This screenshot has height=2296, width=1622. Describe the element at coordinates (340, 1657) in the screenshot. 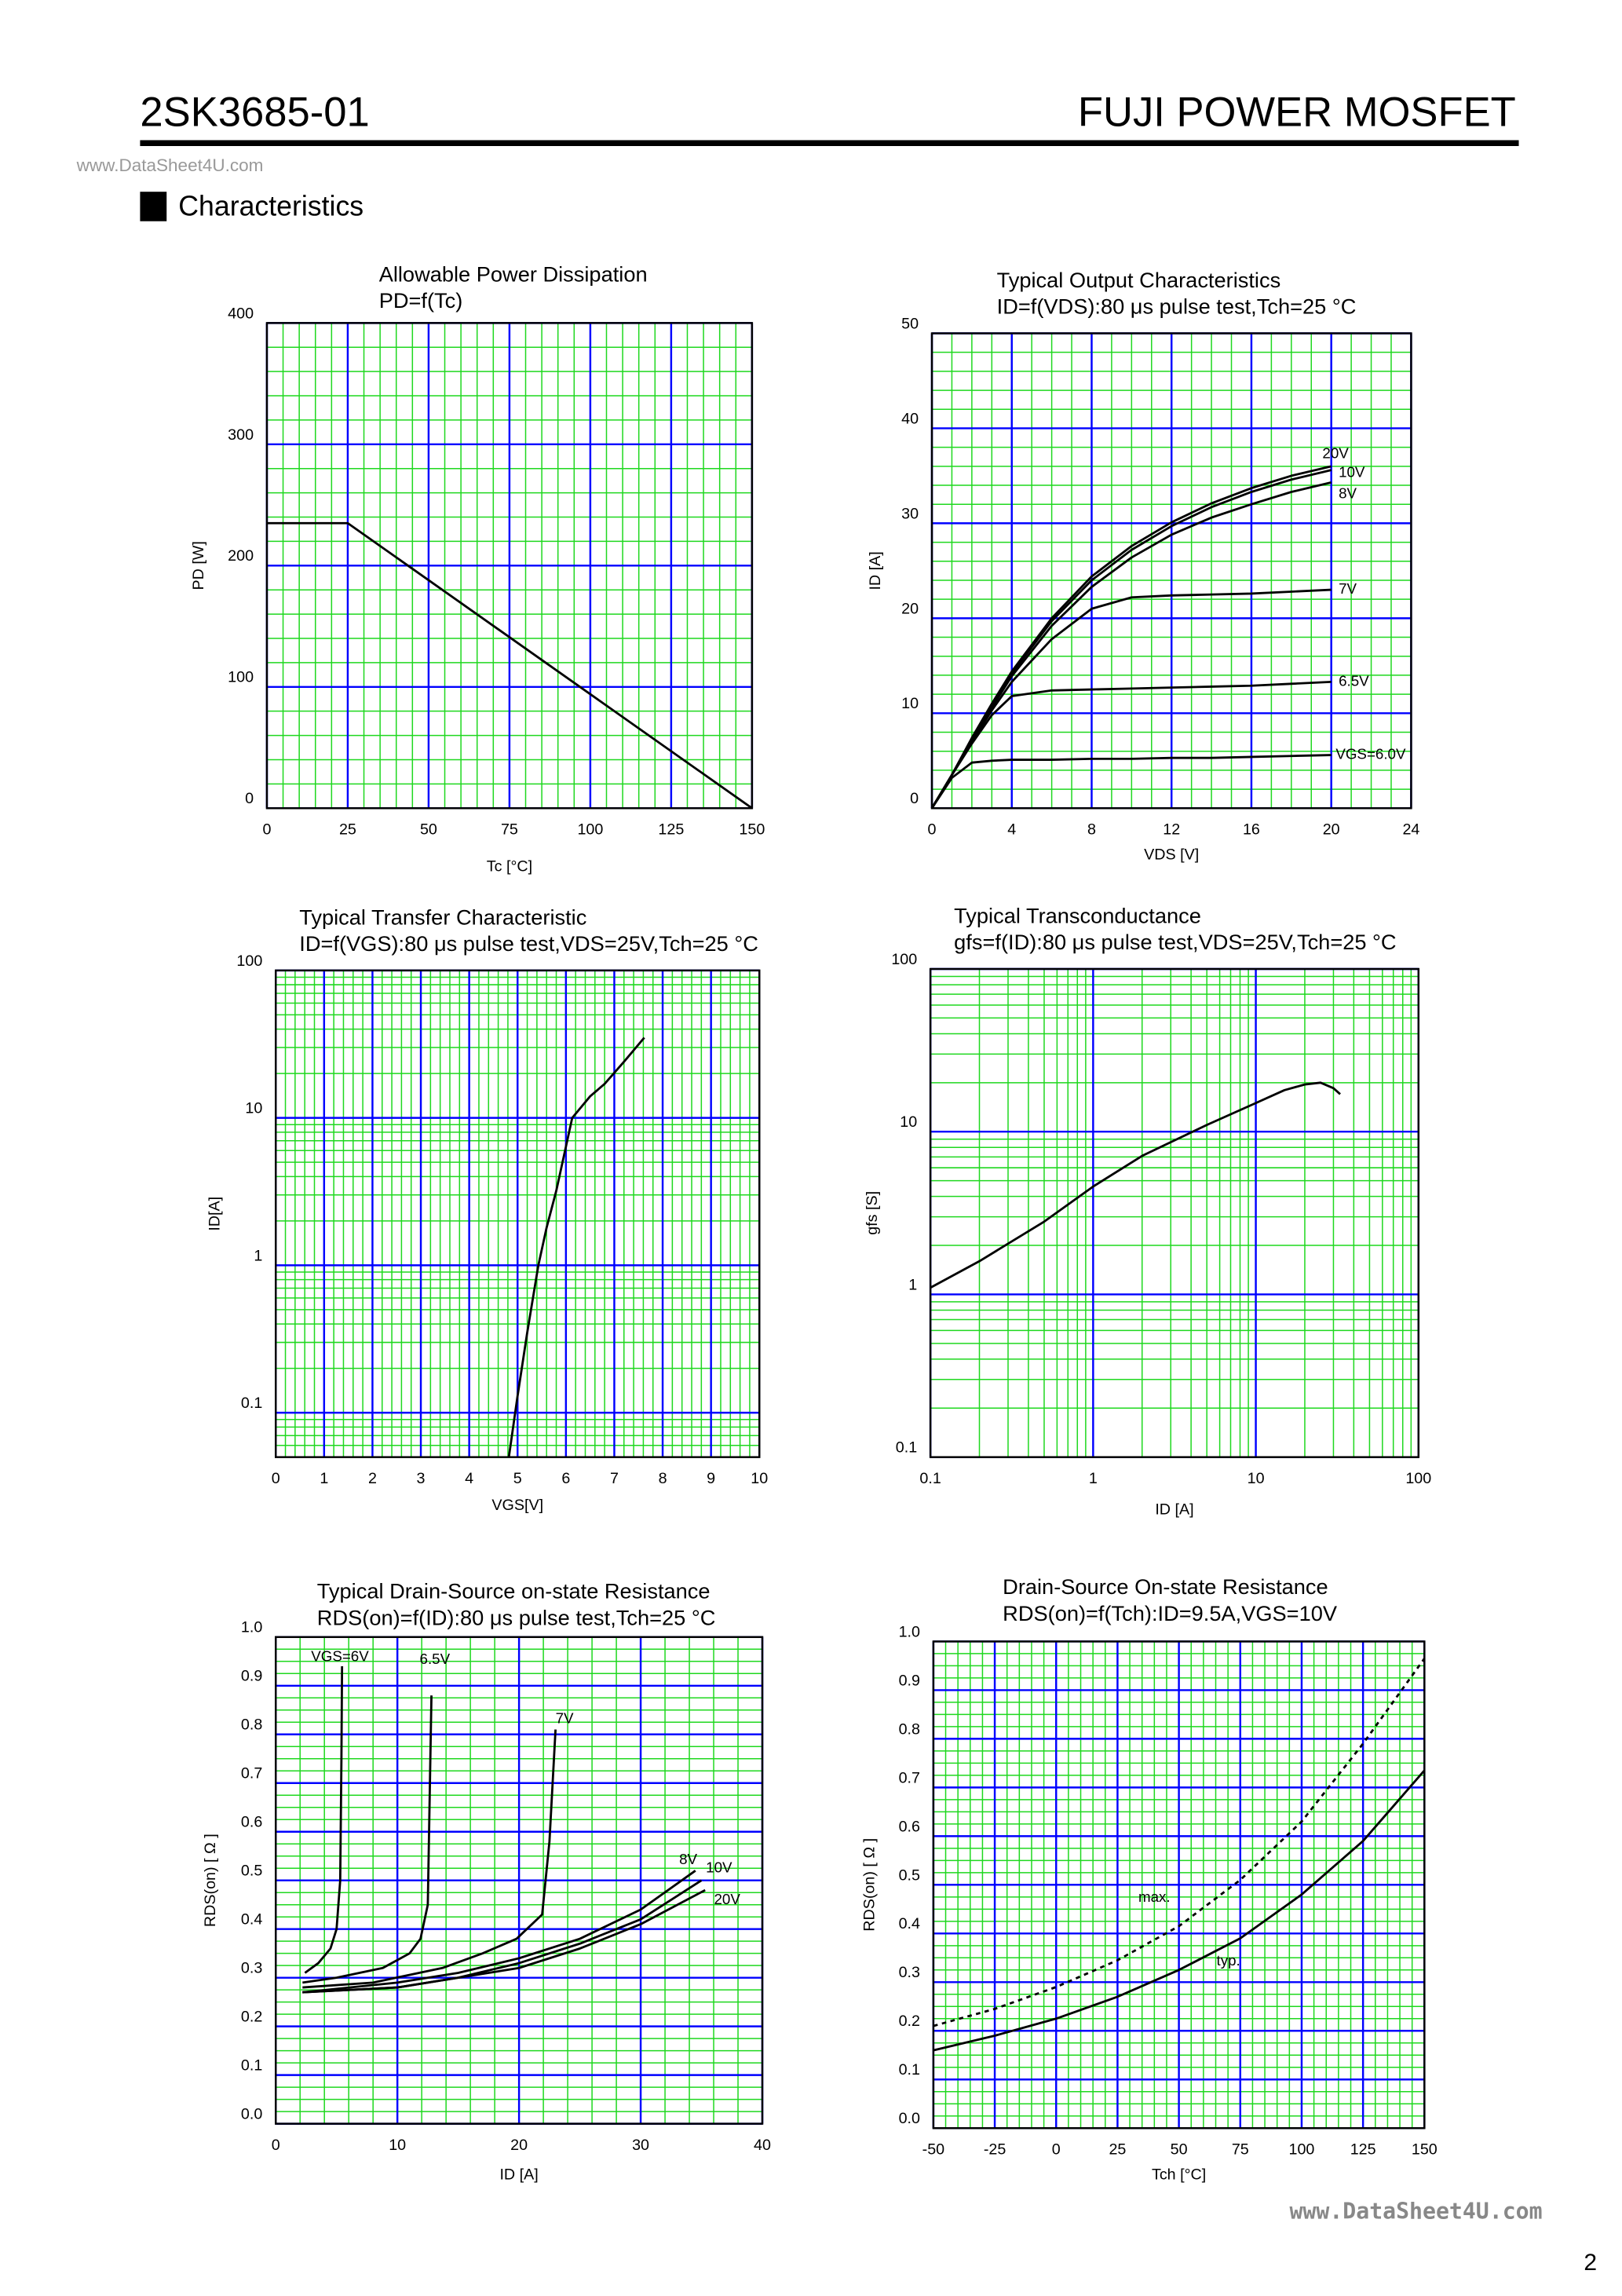

I see `series-label: VGS=6V` at that location.